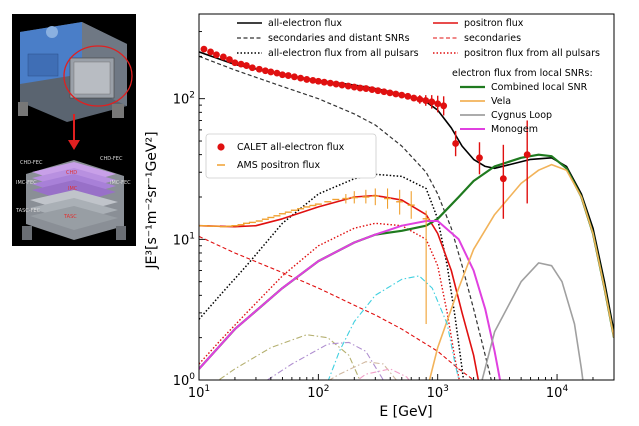 Image resolution: width=639 pixels, height=426 pixels. Describe the element at coordinates (74, 145) in the screenshot. I see `inset-arrow-head` at that location.